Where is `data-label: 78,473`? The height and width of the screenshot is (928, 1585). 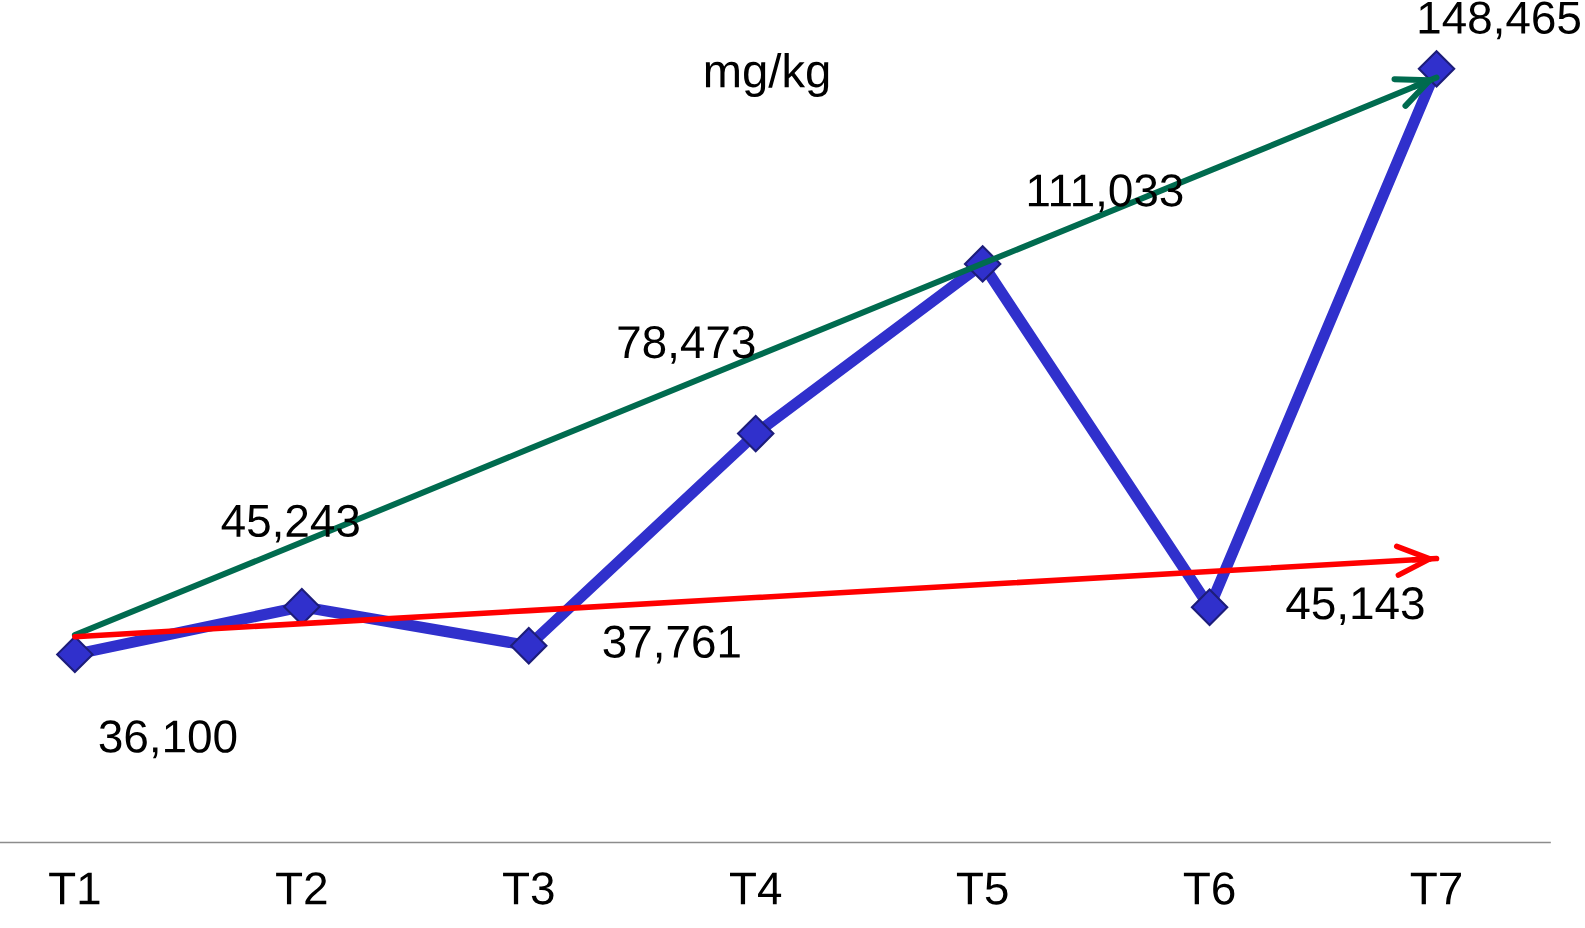
data-label: 78,473 is located at coordinates (686, 344).